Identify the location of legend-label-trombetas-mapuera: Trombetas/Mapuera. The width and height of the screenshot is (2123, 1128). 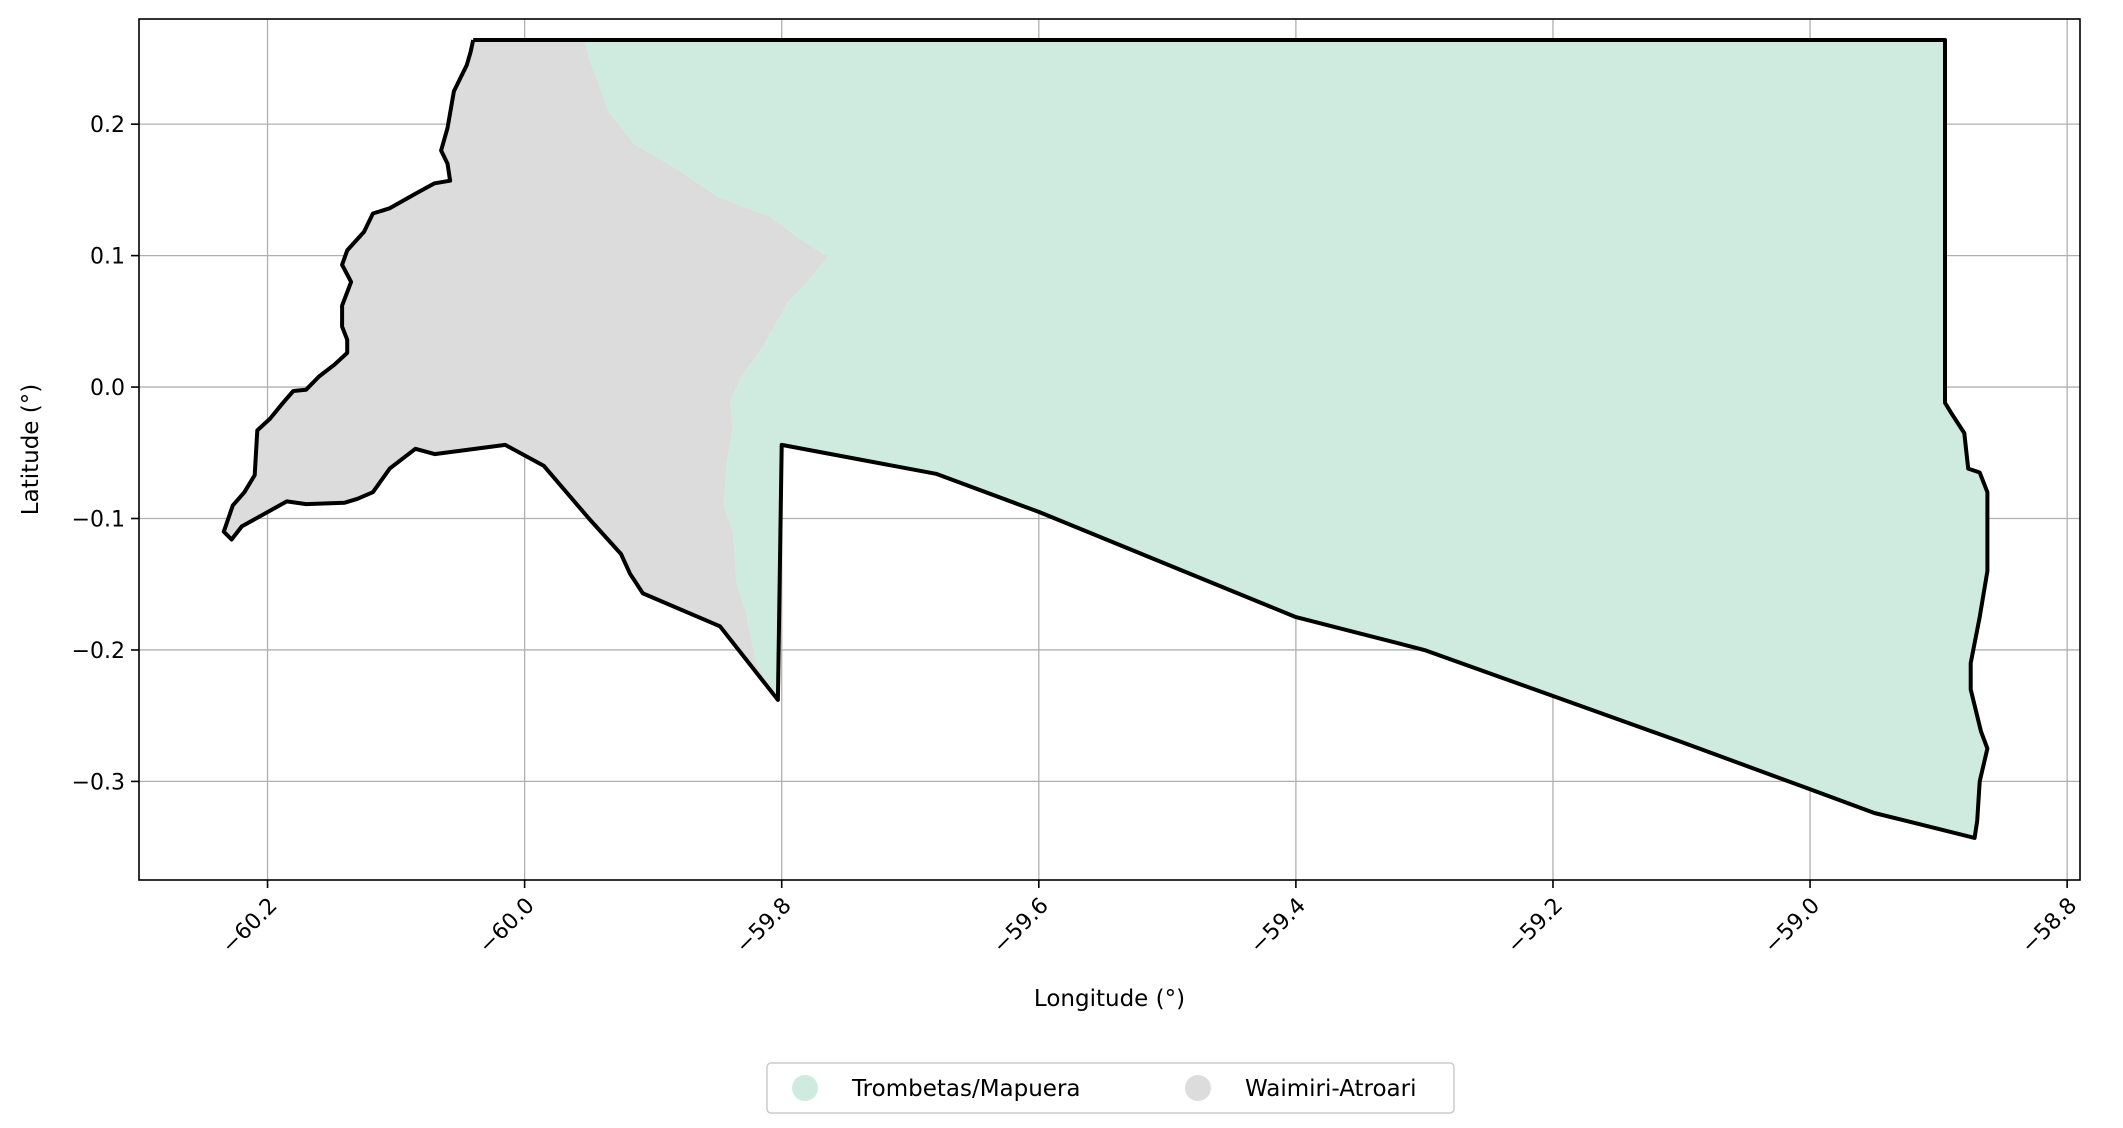
(966, 1089).